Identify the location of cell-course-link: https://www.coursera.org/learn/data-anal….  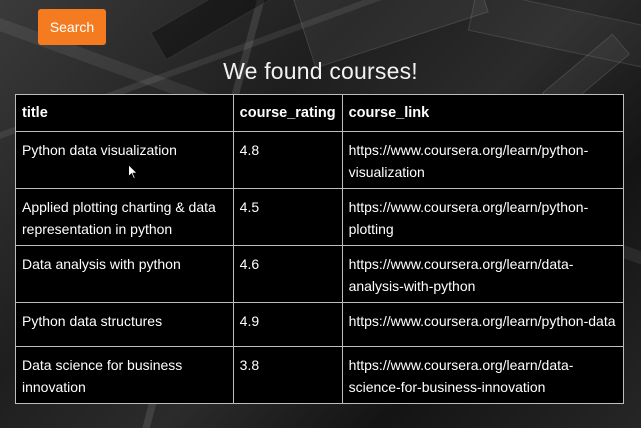
(483, 274).